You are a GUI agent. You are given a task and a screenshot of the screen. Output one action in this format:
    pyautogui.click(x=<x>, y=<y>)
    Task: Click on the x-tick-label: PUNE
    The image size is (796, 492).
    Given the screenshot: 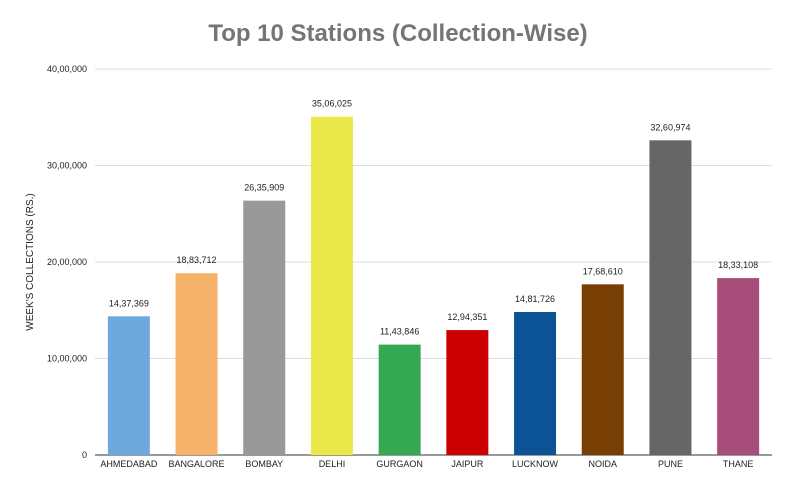 What is the action you would take?
    pyautogui.click(x=670, y=464)
    